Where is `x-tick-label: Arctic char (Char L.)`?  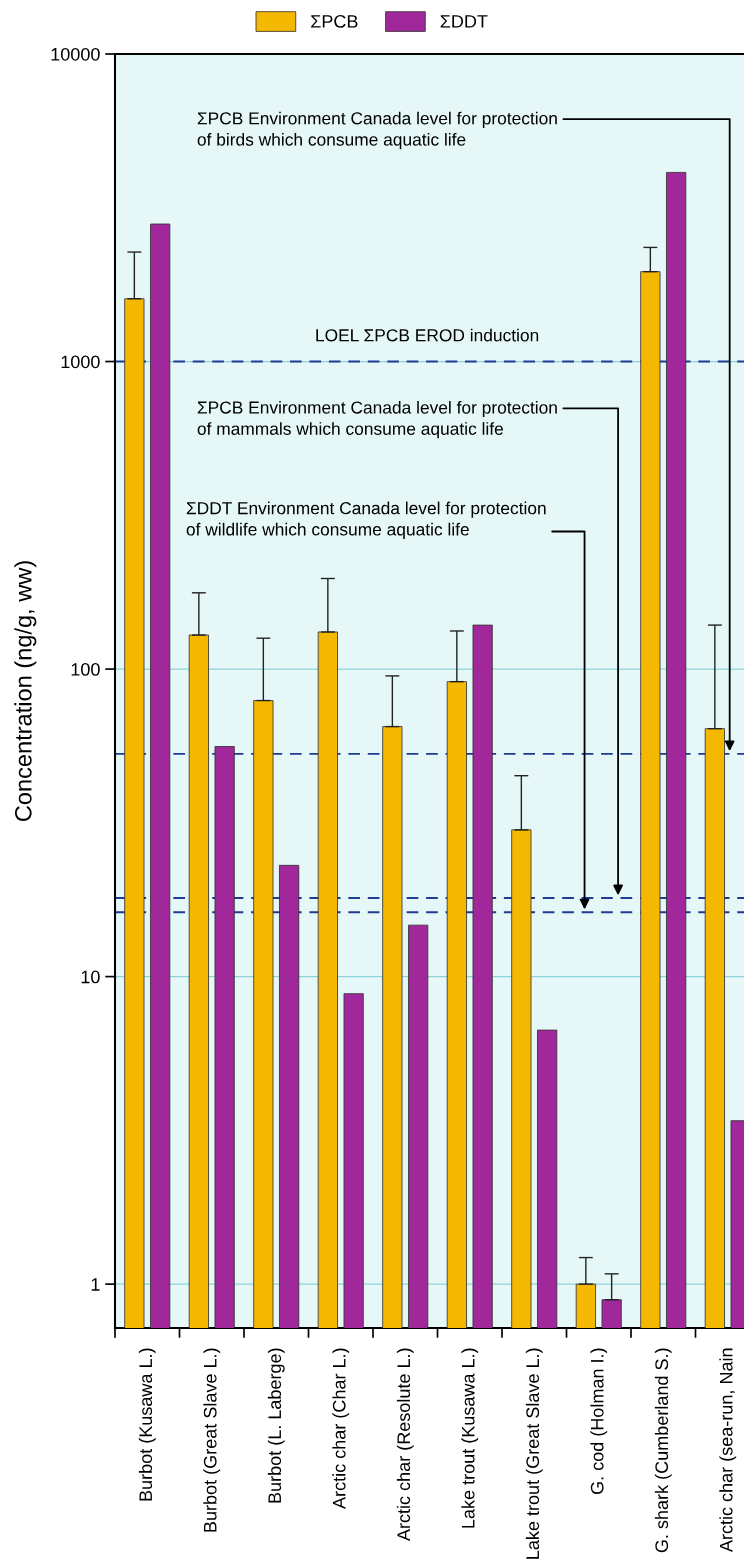 x-tick-label: Arctic char (Char L.) is located at coordinates (341, 1428).